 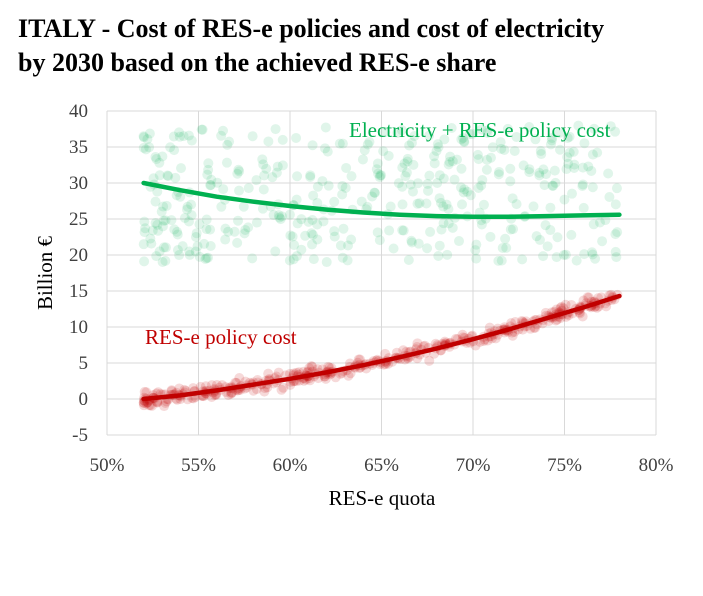 I want to click on x-tick-label: 75%, so click(x=564, y=465).